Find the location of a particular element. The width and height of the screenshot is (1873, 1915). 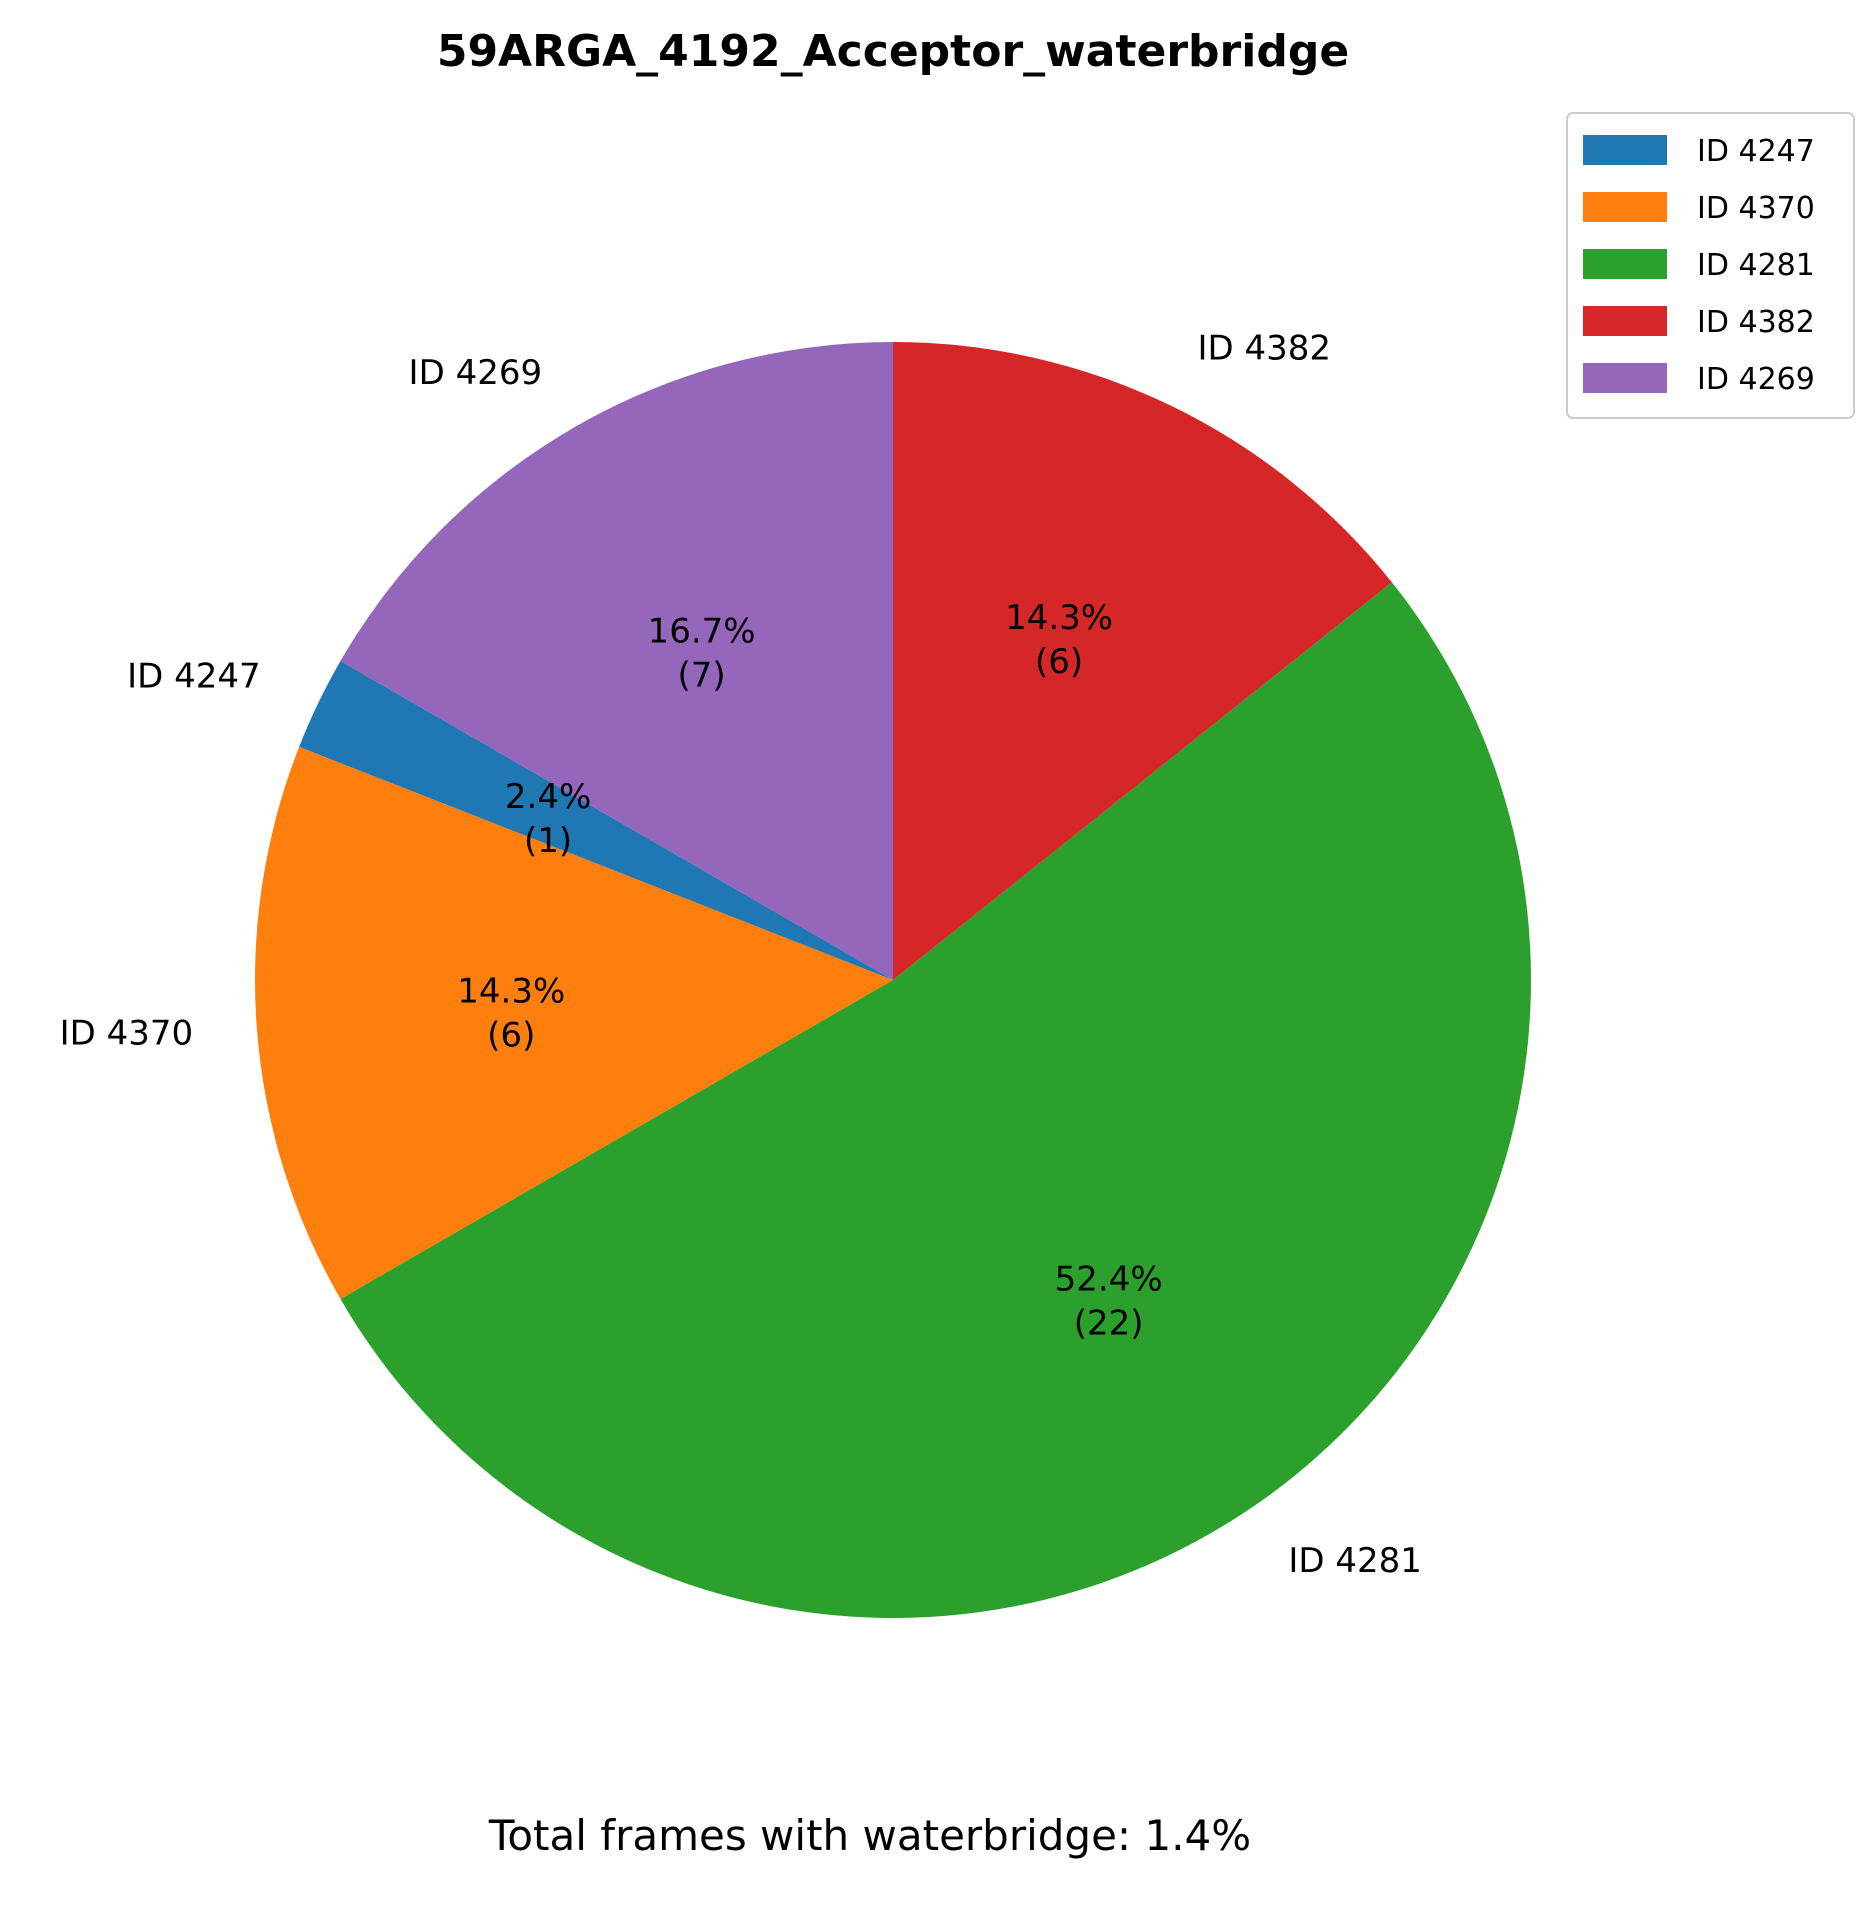

slice-percentage-label: 52.4% is located at coordinates (1109, 1279).